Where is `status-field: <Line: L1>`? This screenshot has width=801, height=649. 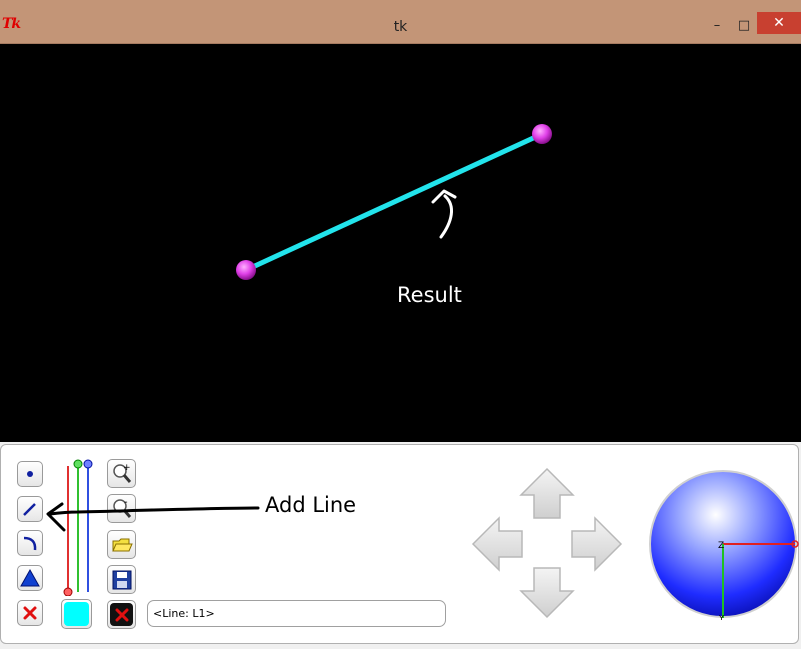 status-field: <Line: L1> is located at coordinates (296, 613).